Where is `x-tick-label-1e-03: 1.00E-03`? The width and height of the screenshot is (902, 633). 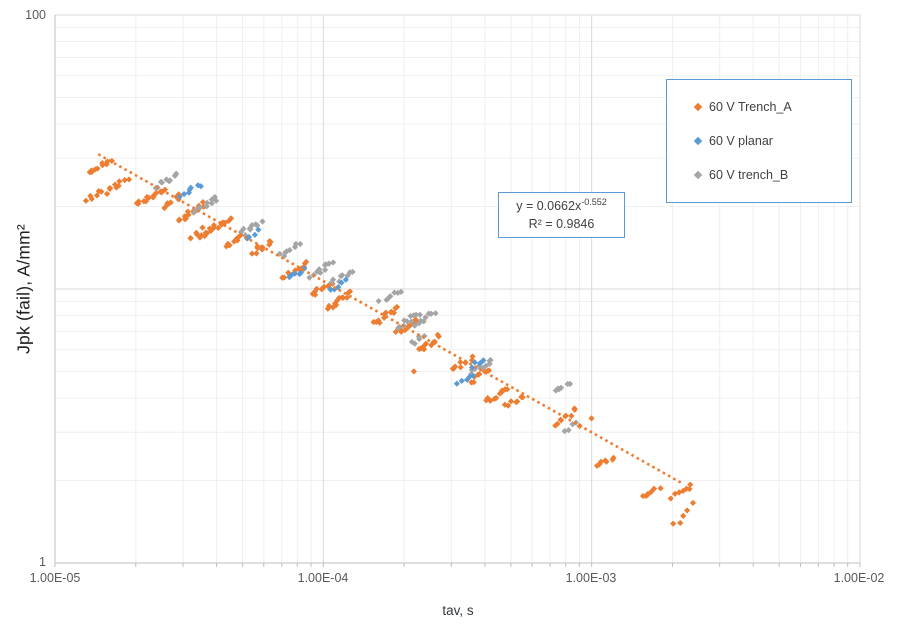 x-tick-label-1e-03: 1.00E-03 is located at coordinates (591, 578).